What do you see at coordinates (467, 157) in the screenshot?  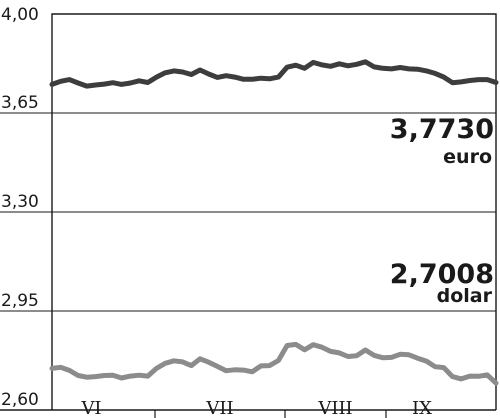 I see `series-name-euro: euro` at bounding box center [467, 157].